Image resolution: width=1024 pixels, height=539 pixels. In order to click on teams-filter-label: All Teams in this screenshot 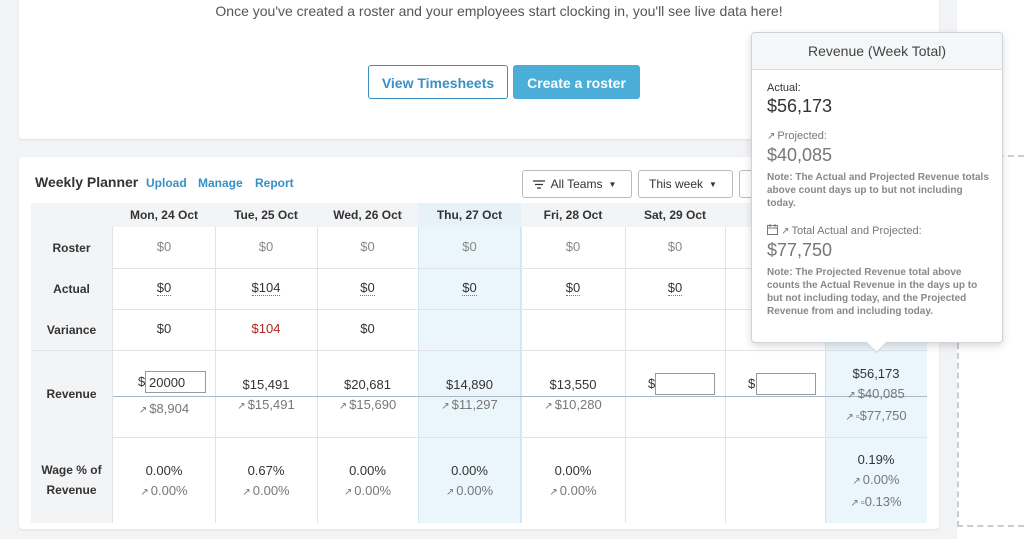, I will do `click(576, 184)`.